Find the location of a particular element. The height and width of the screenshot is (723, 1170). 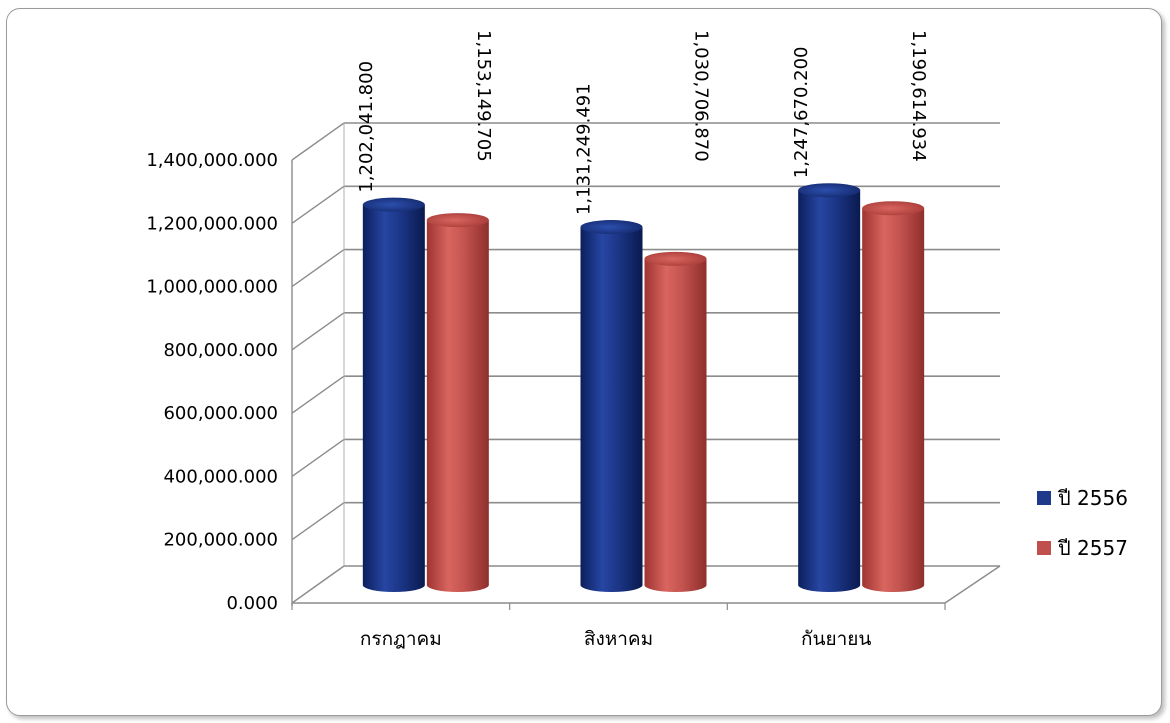

x-axis-labels: กรกฎาคม สิงหาคม กันยายน is located at coordinates (615, 639).